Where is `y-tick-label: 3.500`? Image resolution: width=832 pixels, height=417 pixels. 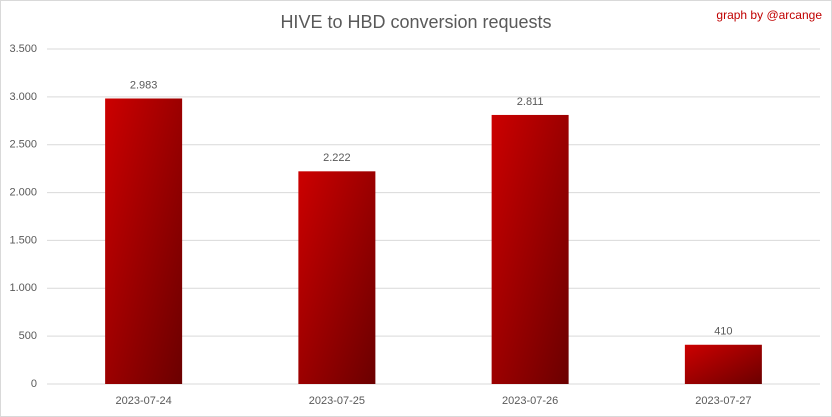 y-tick-label: 3.500 is located at coordinates (23, 49).